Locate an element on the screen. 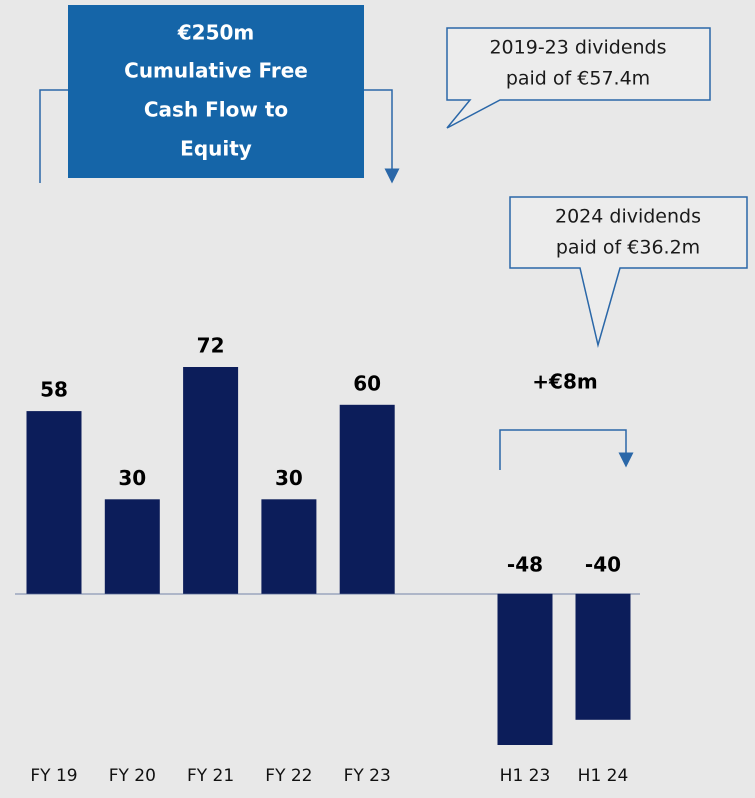  callout-text: paid of €57.4m is located at coordinates (578, 79).